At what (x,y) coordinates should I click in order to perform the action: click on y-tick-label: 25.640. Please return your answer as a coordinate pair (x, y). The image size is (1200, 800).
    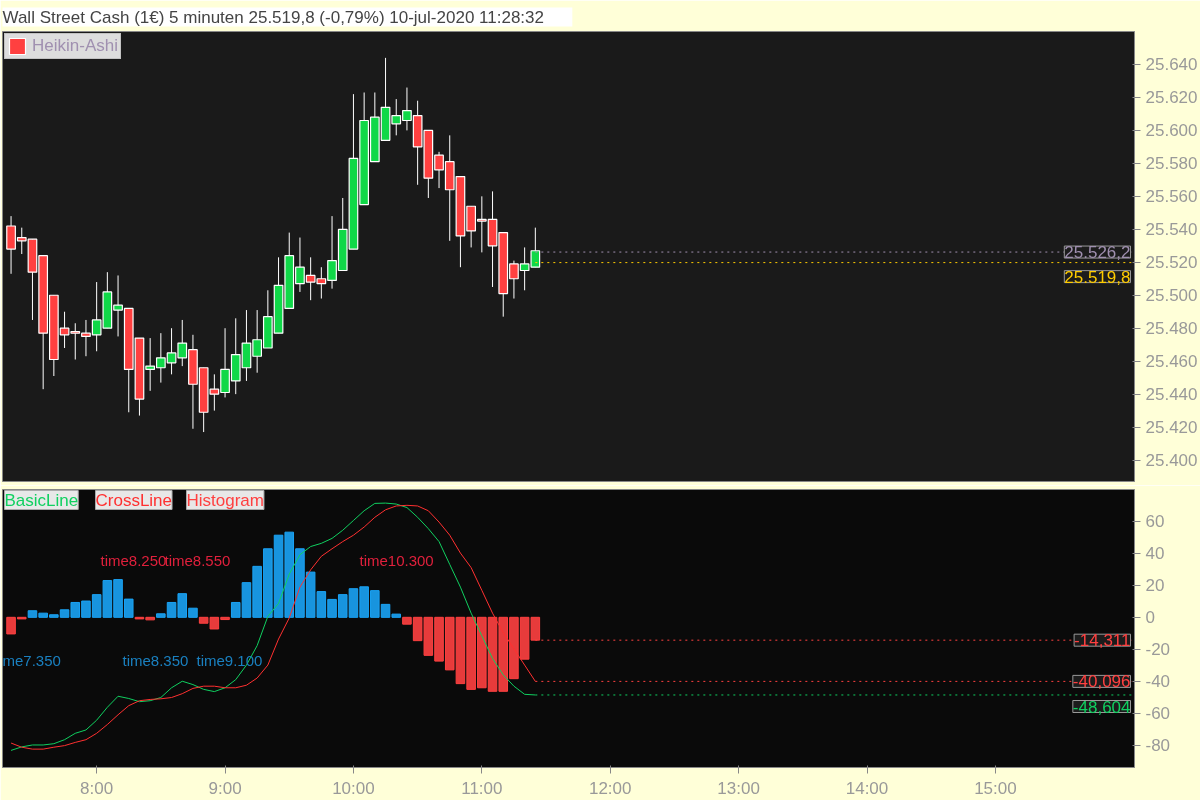
    Looking at the image, I should click on (1171, 65).